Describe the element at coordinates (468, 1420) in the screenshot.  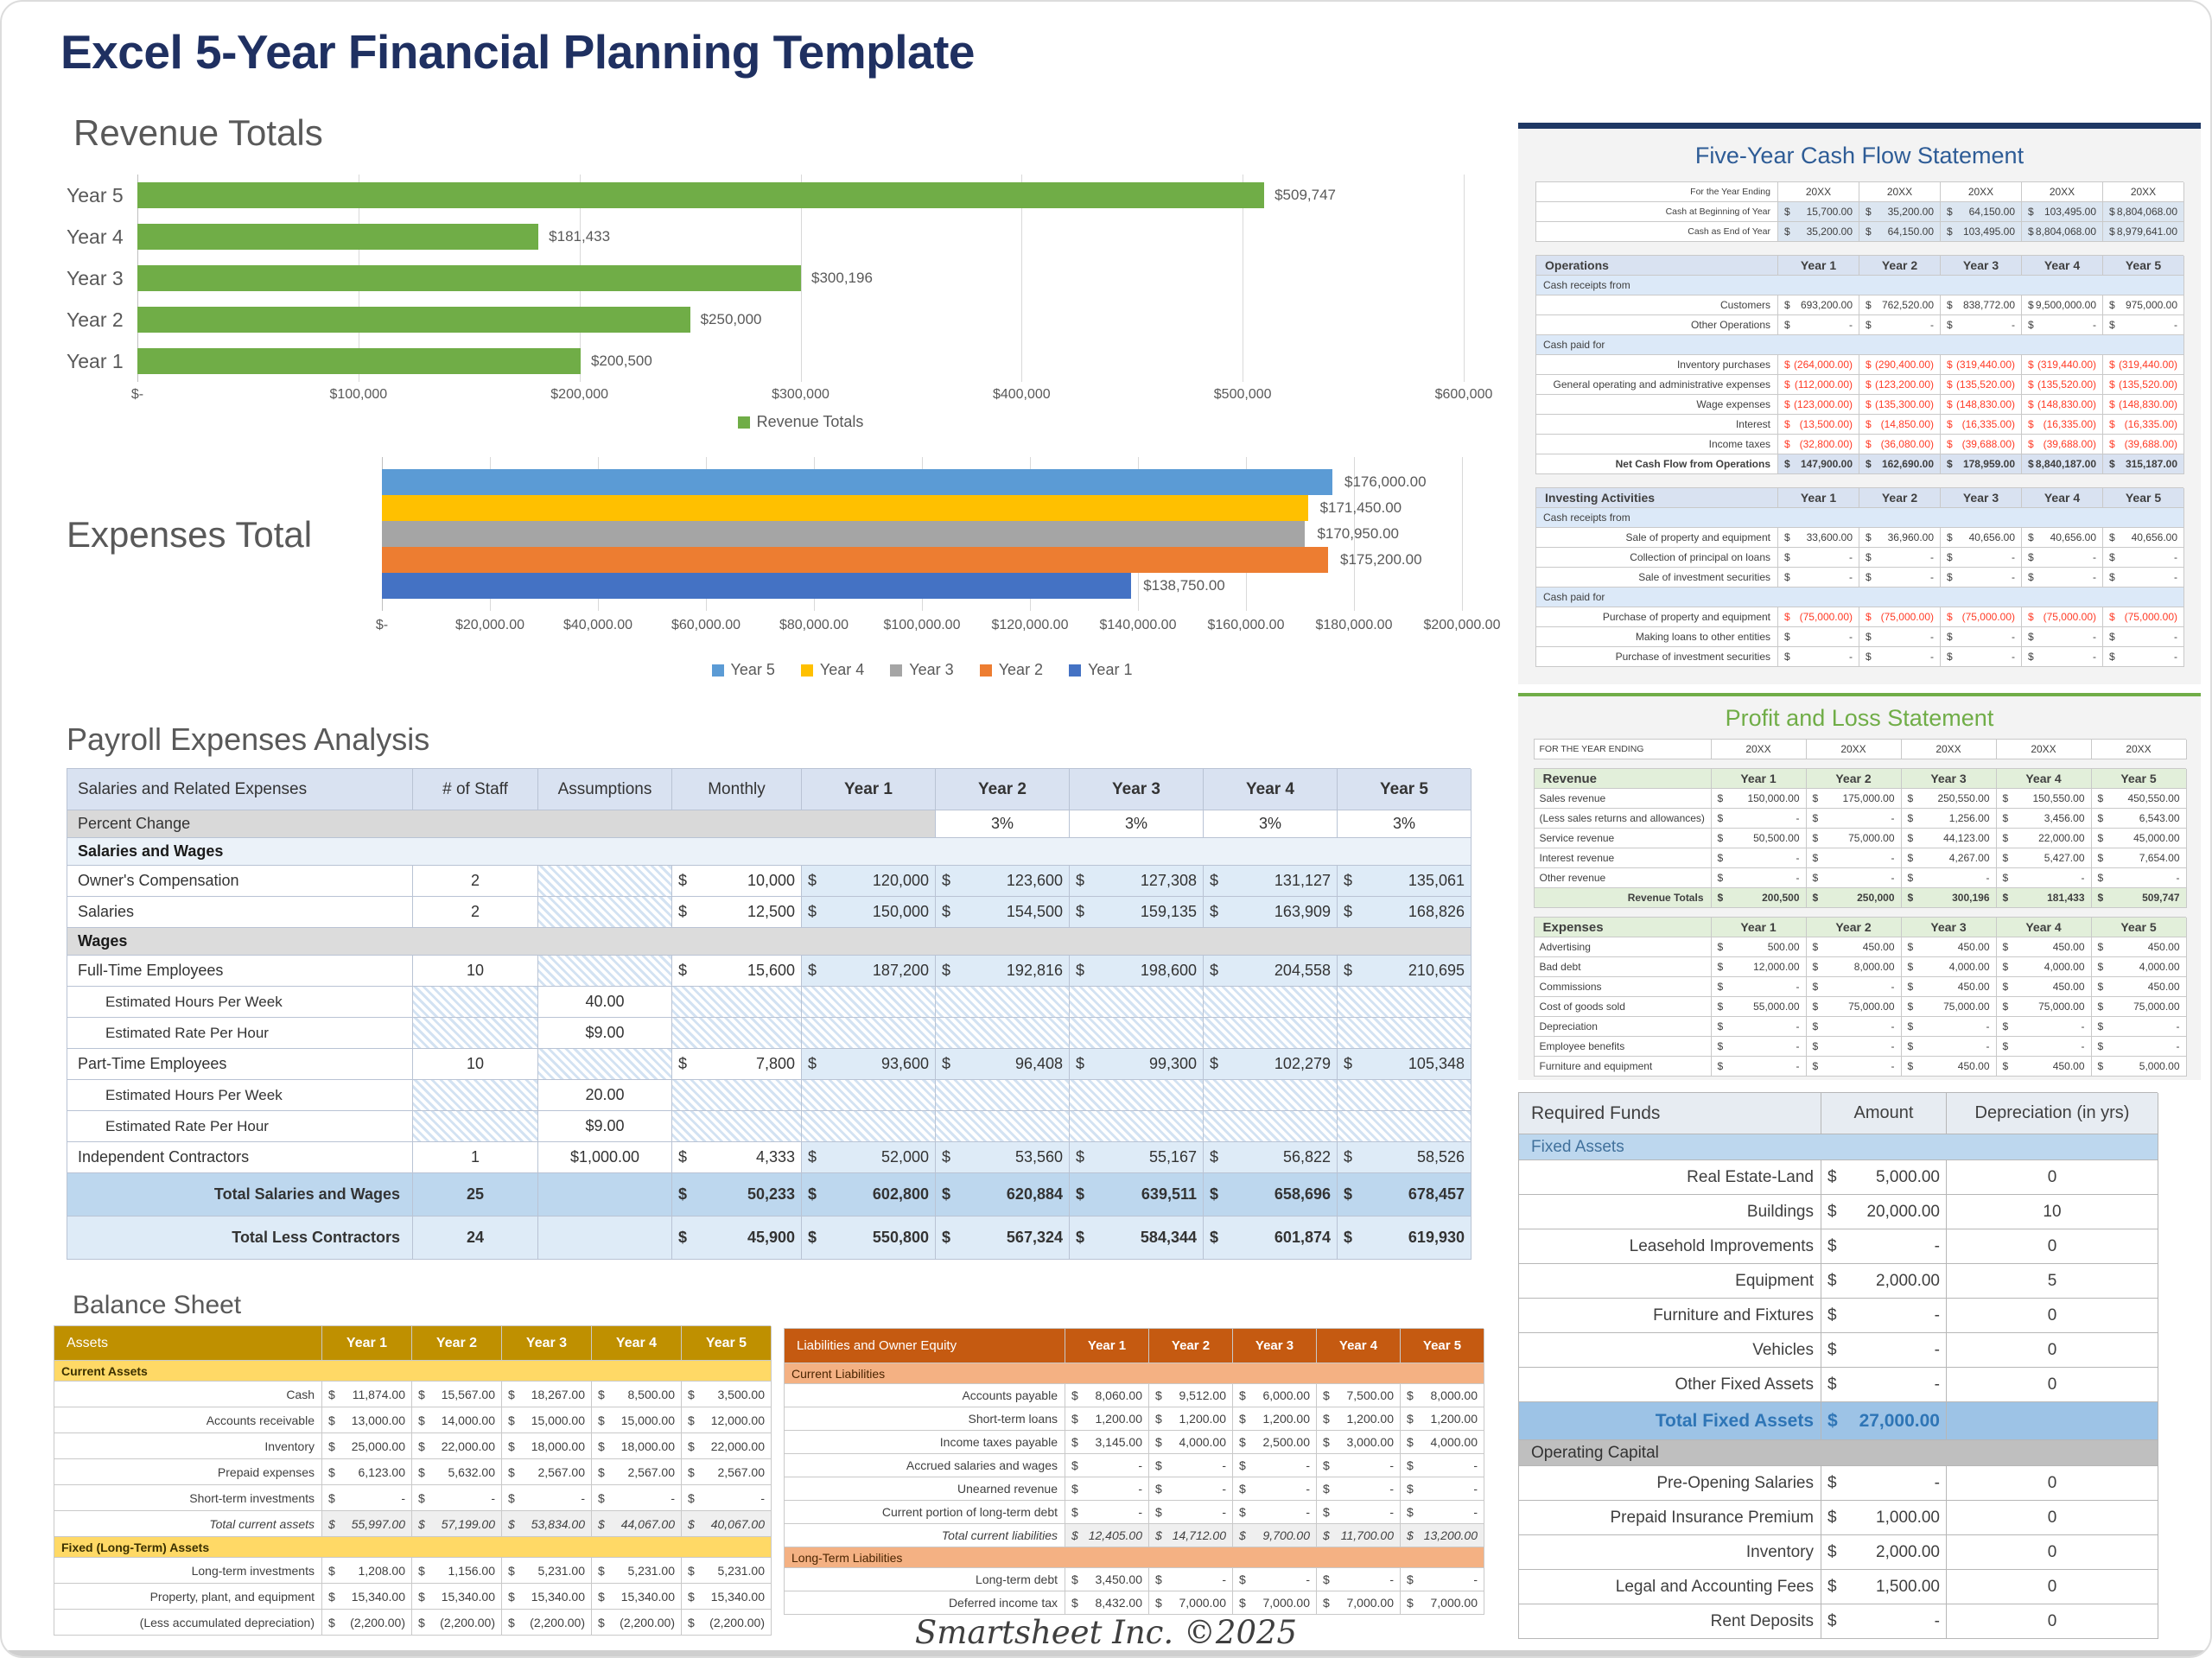
I see `amount-value: 14,000.00` at that location.